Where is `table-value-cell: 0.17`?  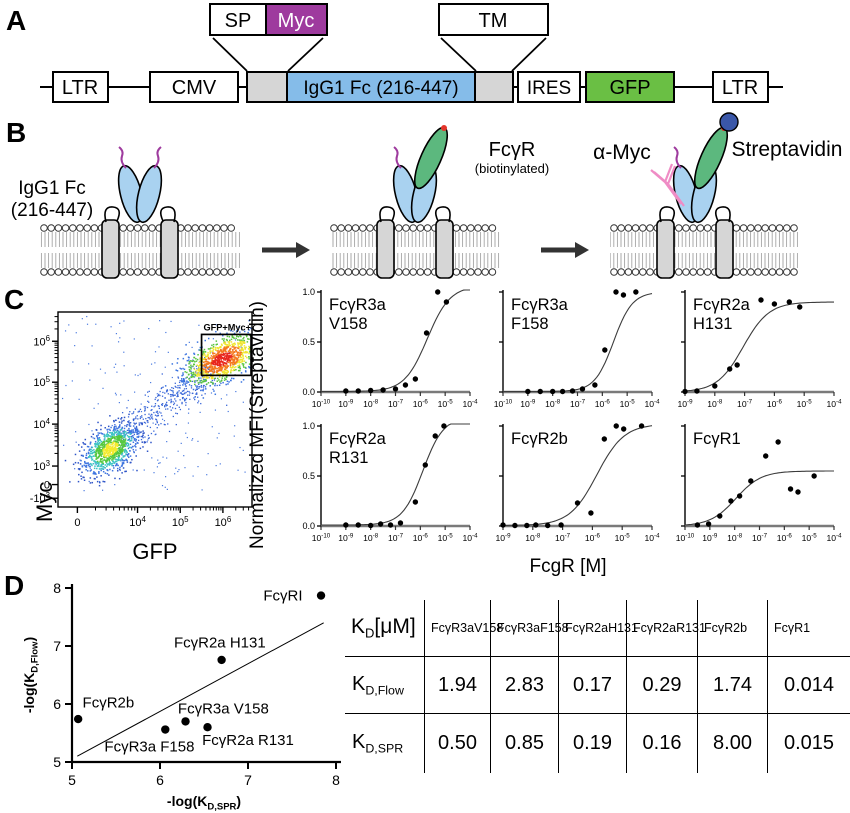
table-value-cell: 0.17 is located at coordinates (592, 684).